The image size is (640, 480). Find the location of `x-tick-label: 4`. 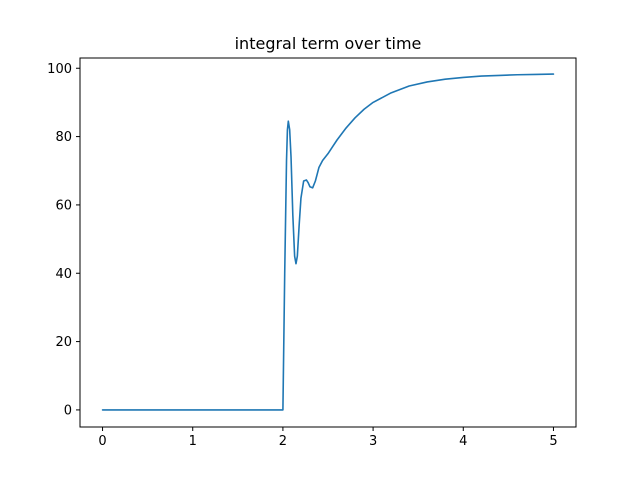

x-tick-label: 4 is located at coordinates (463, 441).